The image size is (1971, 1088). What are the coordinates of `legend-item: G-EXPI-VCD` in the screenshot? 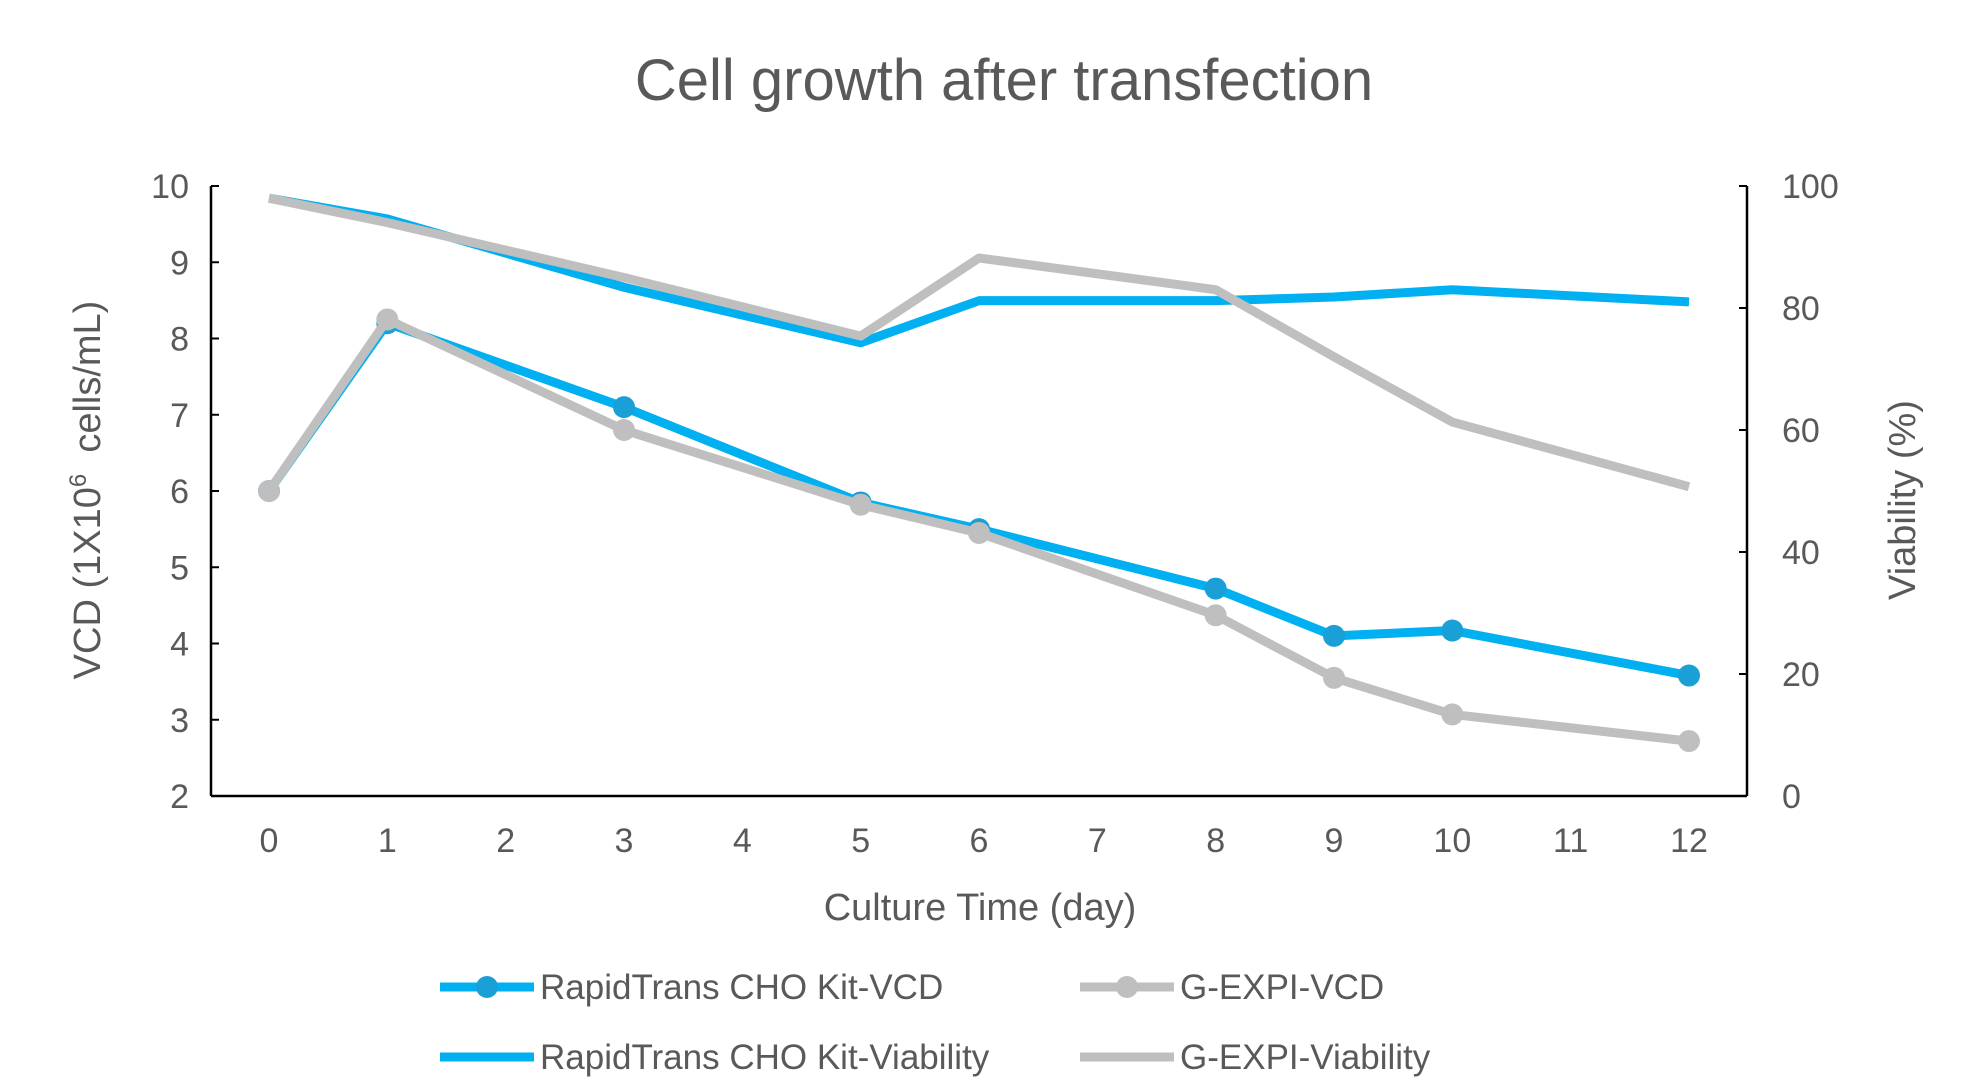 It's located at (1232, 987).